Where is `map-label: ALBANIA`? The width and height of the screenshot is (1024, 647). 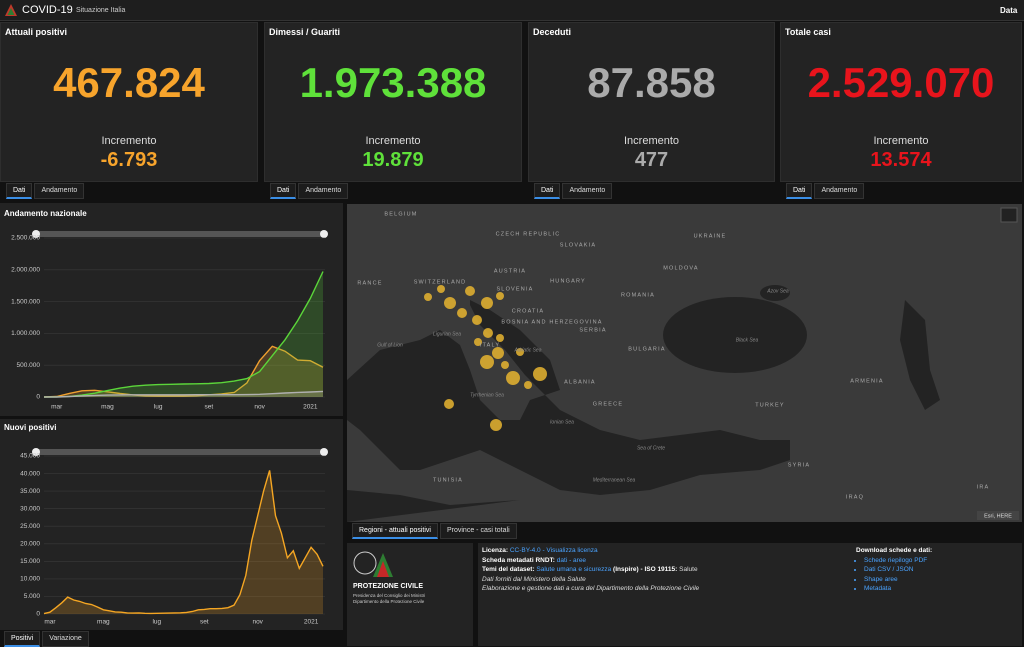 map-label: ALBANIA is located at coordinates (580, 382).